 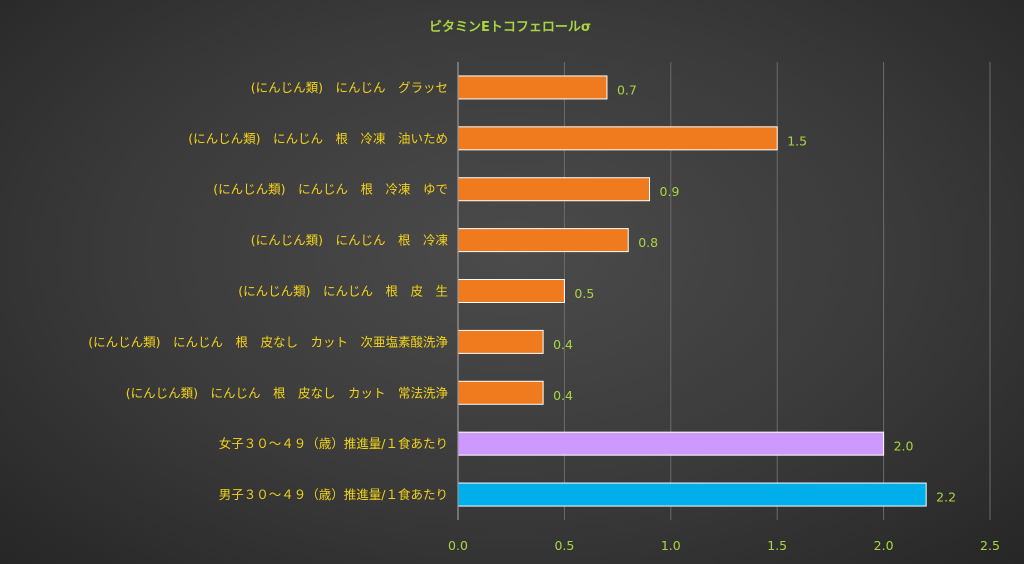 I want to click on x-tick-label: 1.0, so click(x=671, y=545).